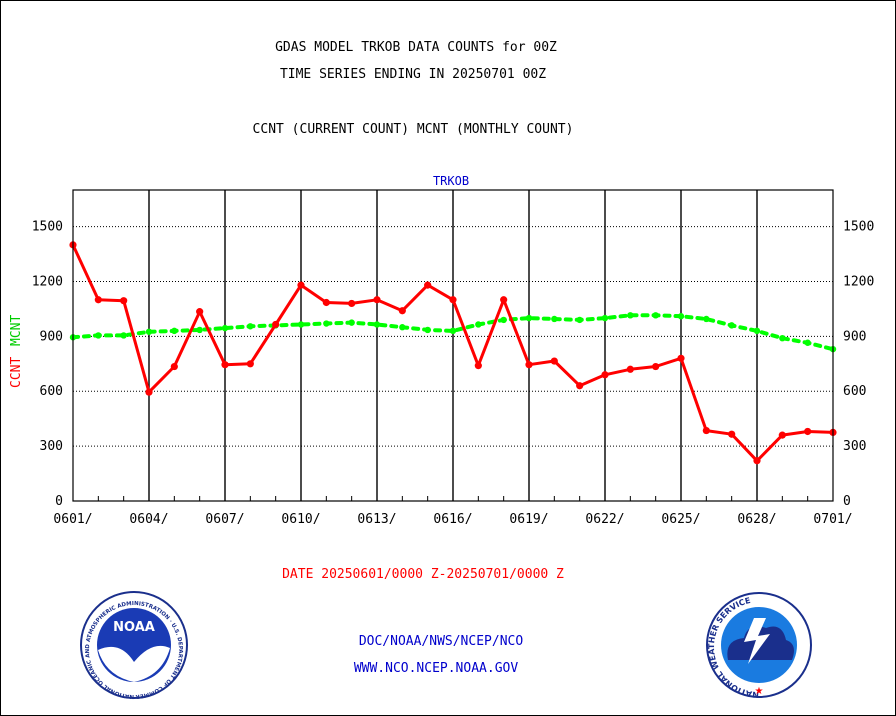 The height and width of the screenshot is (716, 896). Describe the element at coordinates (436, 668) in the screenshot. I see `footer-website: WWW.NCO.NCEP.NOAA.GOV` at that location.